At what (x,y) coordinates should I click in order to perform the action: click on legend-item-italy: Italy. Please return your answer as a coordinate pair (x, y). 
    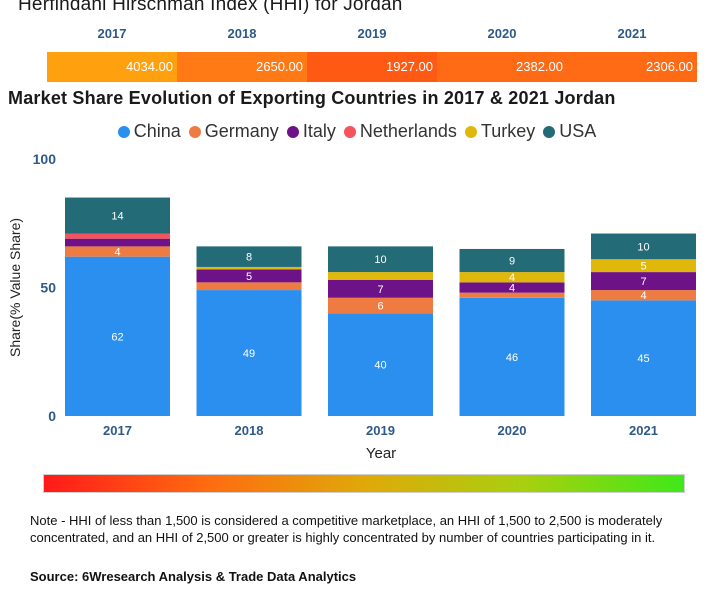
    Looking at the image, I should click on (311, 131).